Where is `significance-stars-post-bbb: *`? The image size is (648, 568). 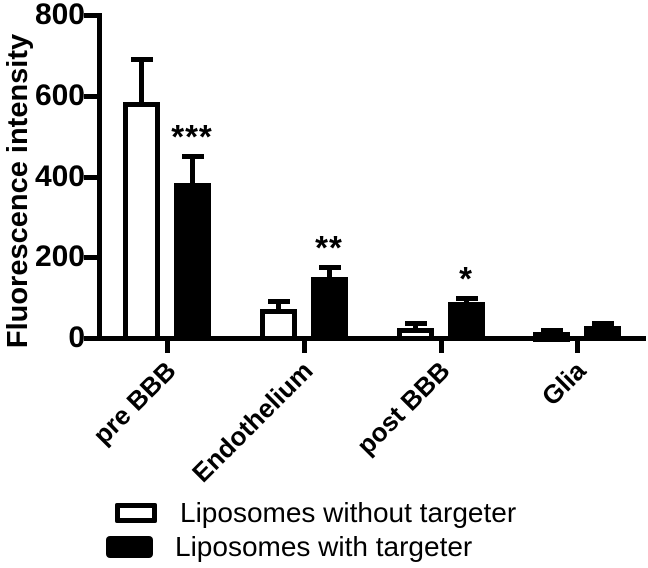
significance-stars-post-bbb: * is located at coordinates (466, 278).